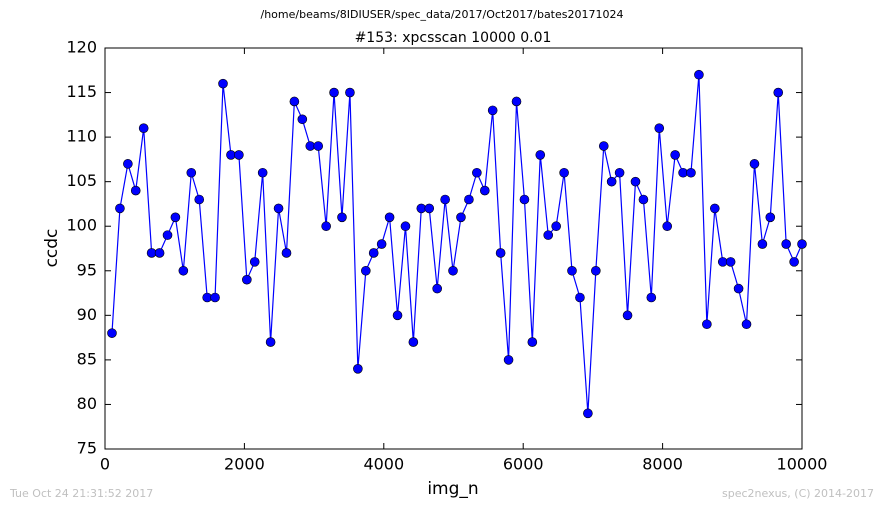 The width and height of the screenshot is (884, 509). What do you see at coordinates (87, 403) in the screenshot?
I see `y-tick-label: 80` at bounding box center [87, 403].